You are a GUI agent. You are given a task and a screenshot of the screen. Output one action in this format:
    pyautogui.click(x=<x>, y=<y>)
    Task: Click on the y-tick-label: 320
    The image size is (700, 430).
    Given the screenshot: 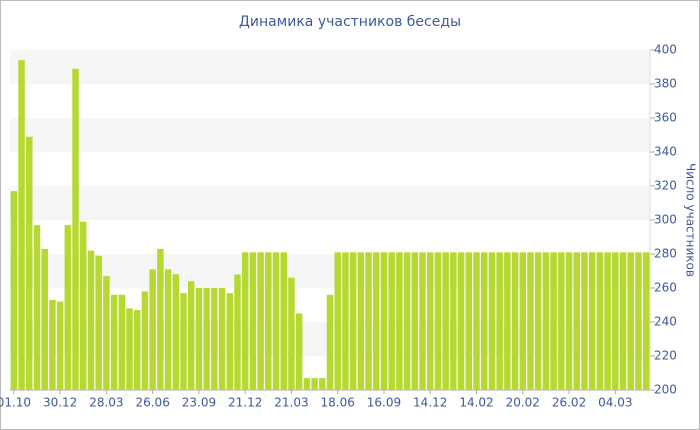 What is the action you would take?
    pyautogui.click(x=665, y=186)
    